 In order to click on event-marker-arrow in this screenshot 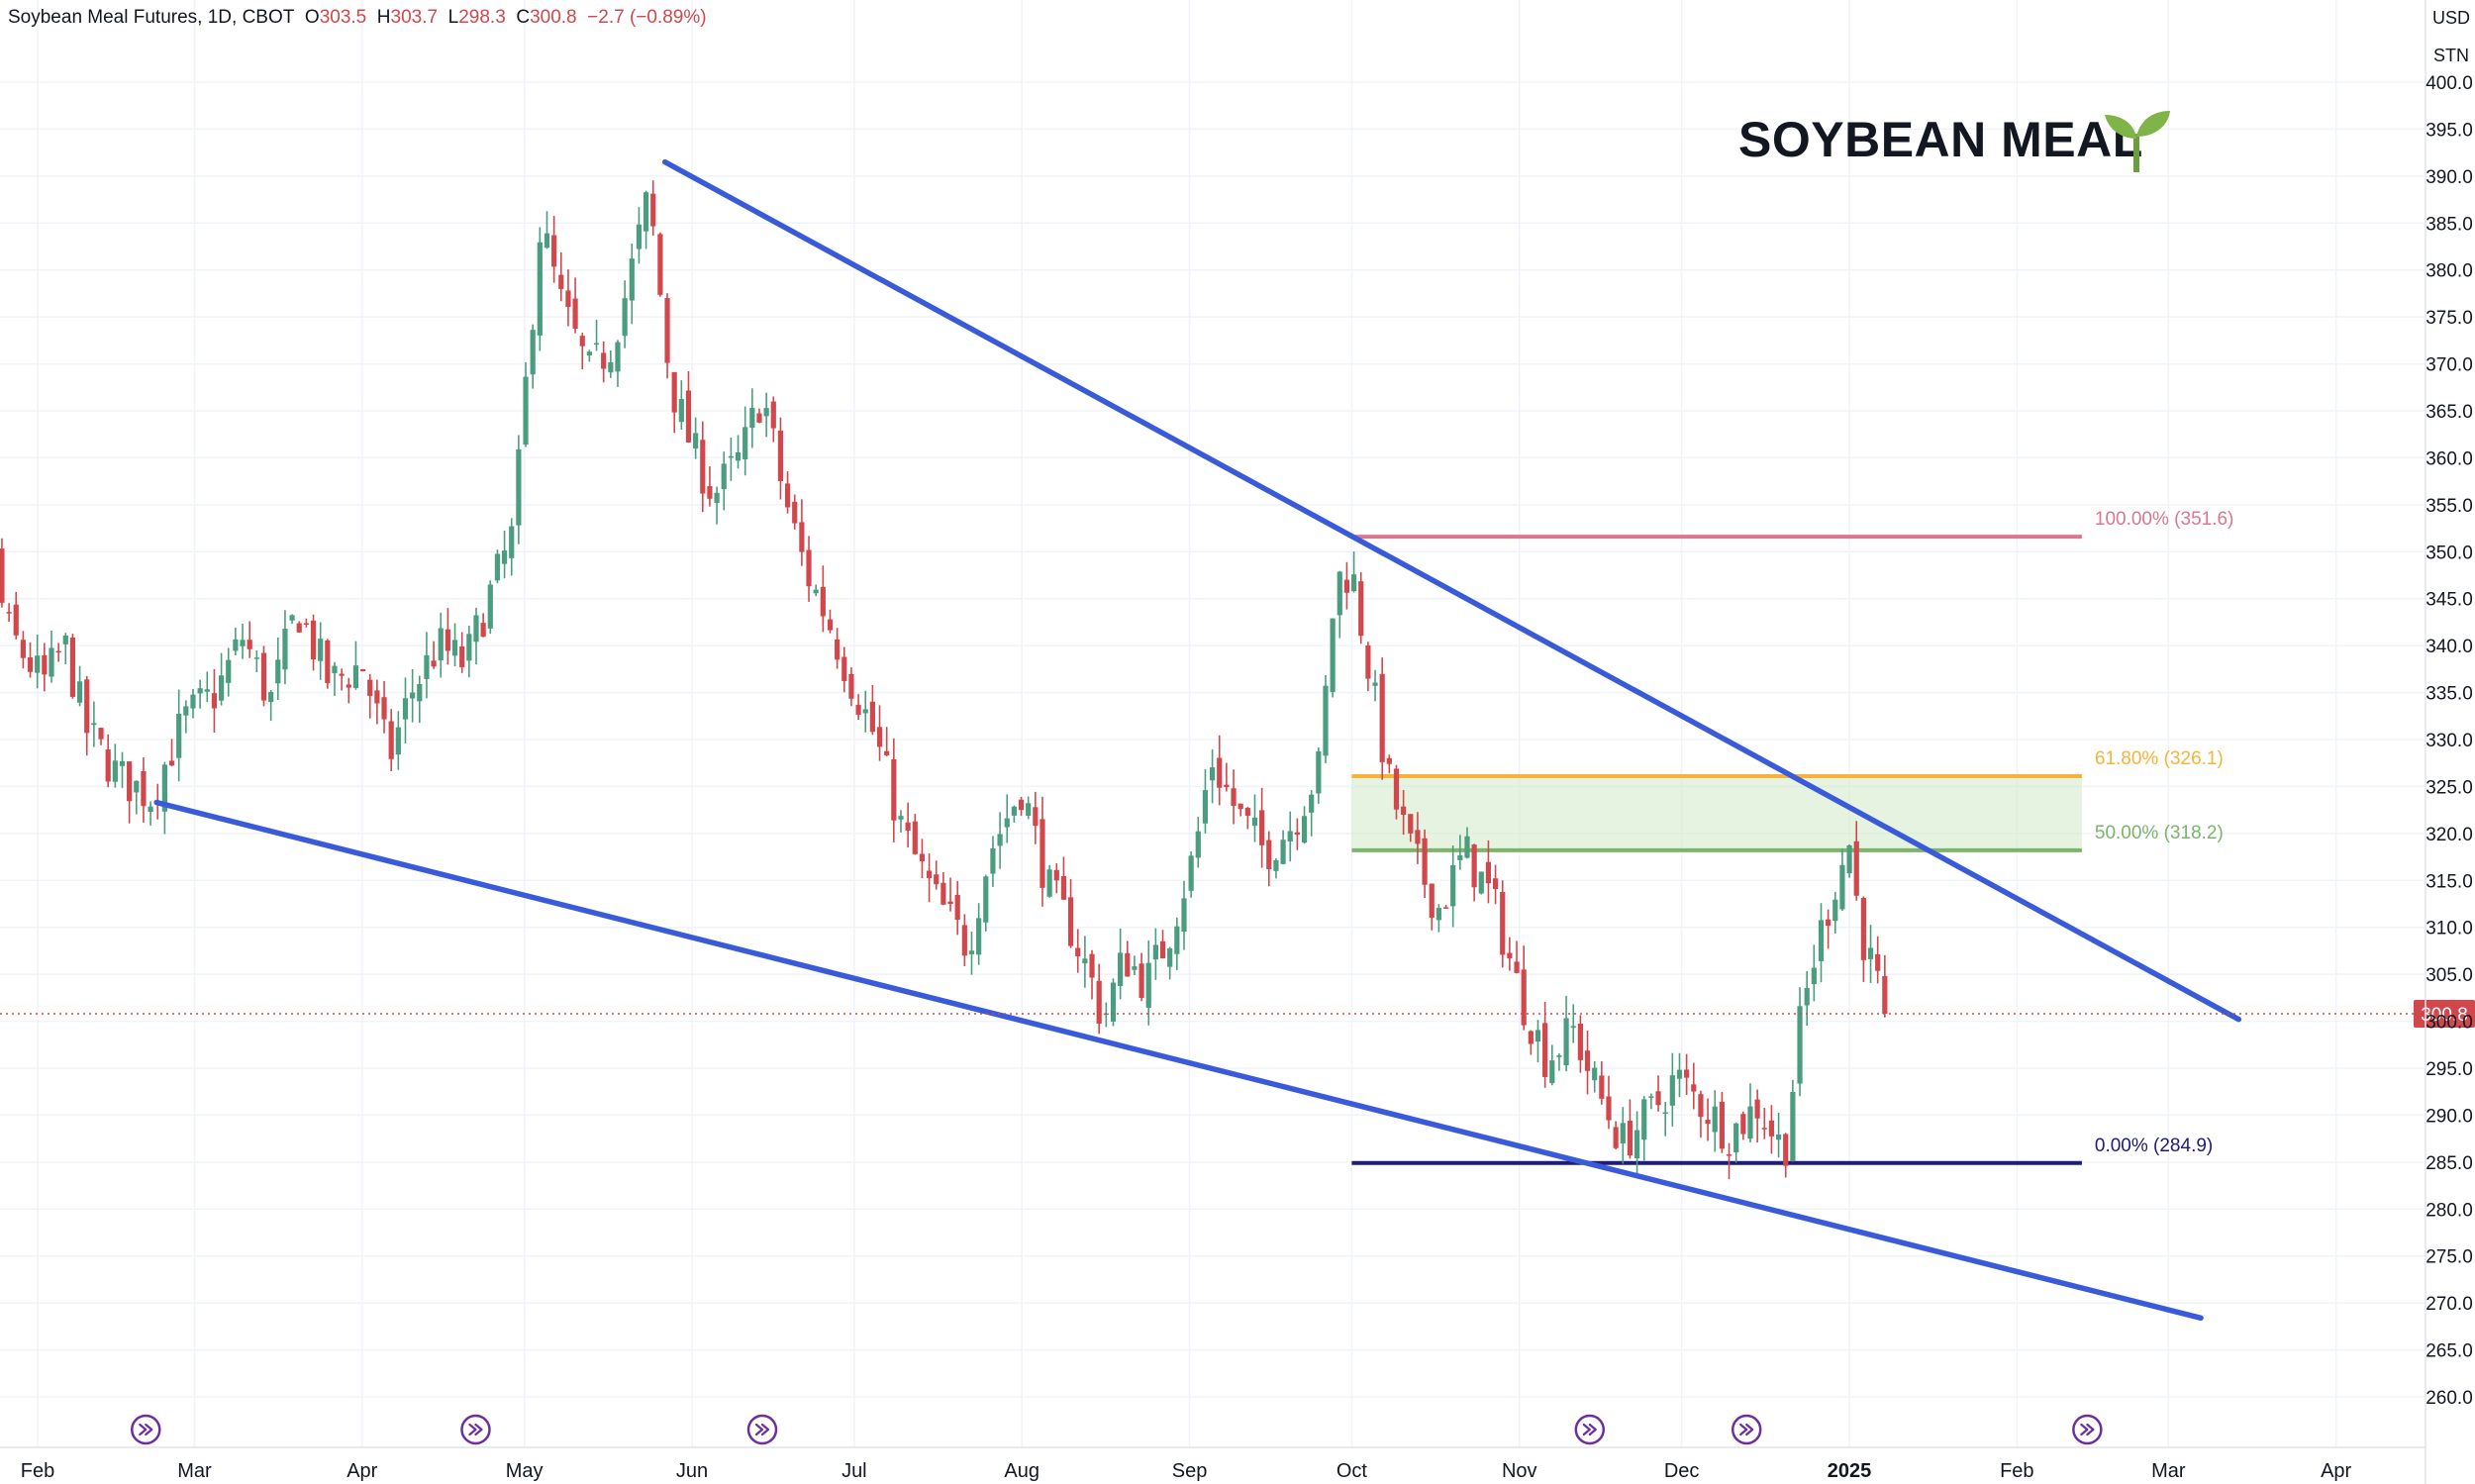, I will do `click(1747, 1429)`.